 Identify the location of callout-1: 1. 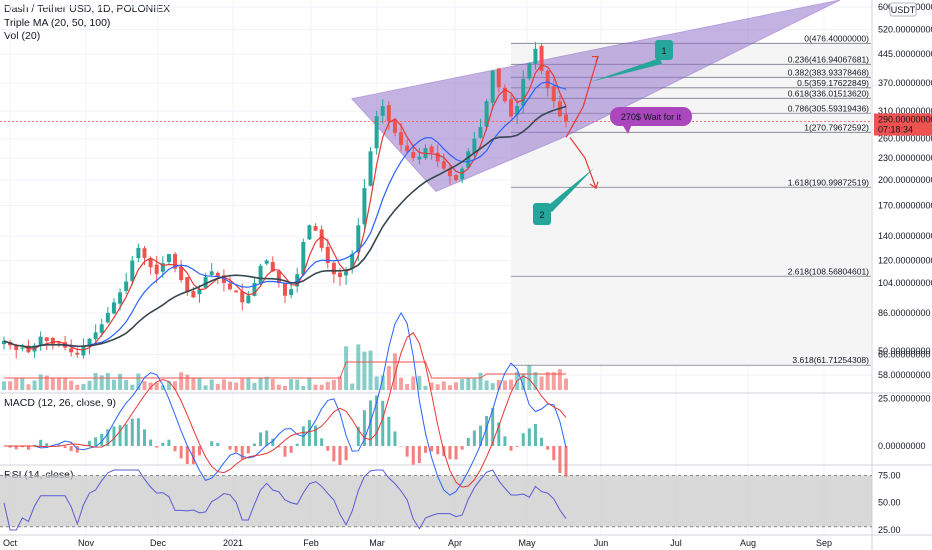
(631, 61).